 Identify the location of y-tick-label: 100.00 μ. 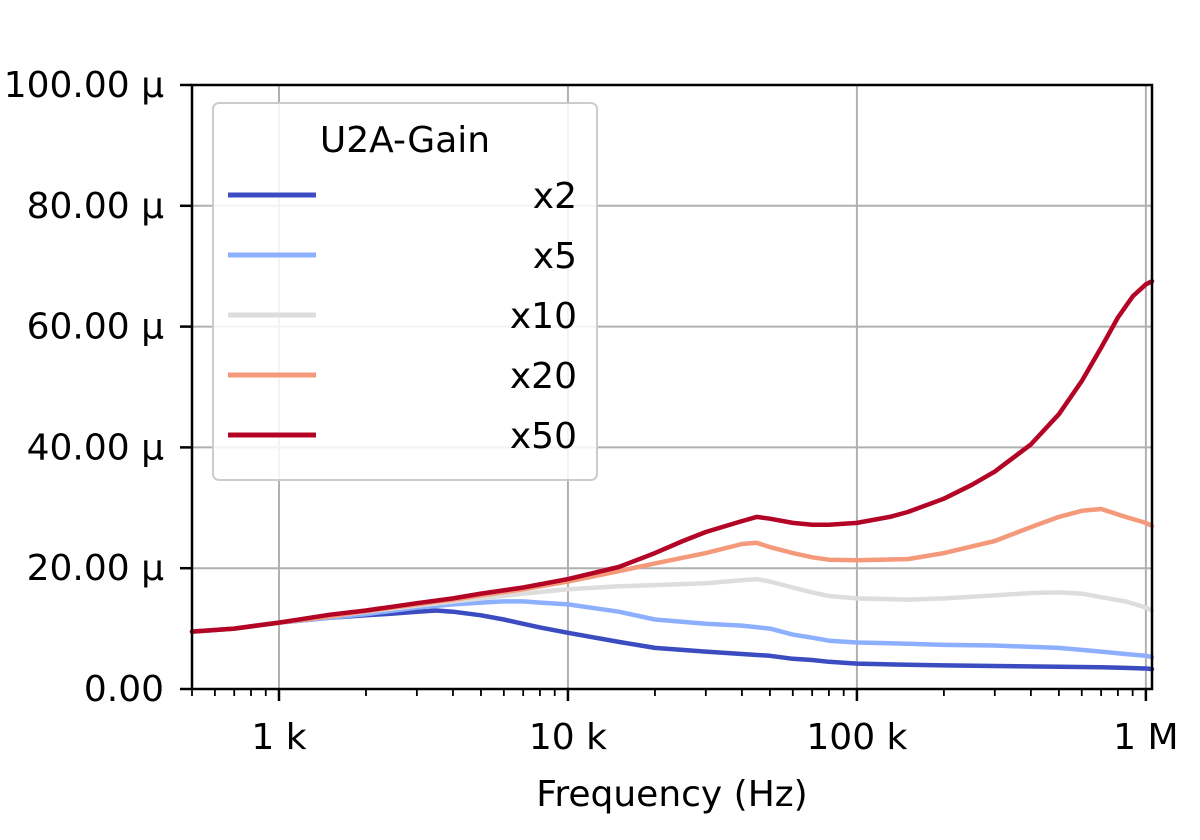
(84, 85).